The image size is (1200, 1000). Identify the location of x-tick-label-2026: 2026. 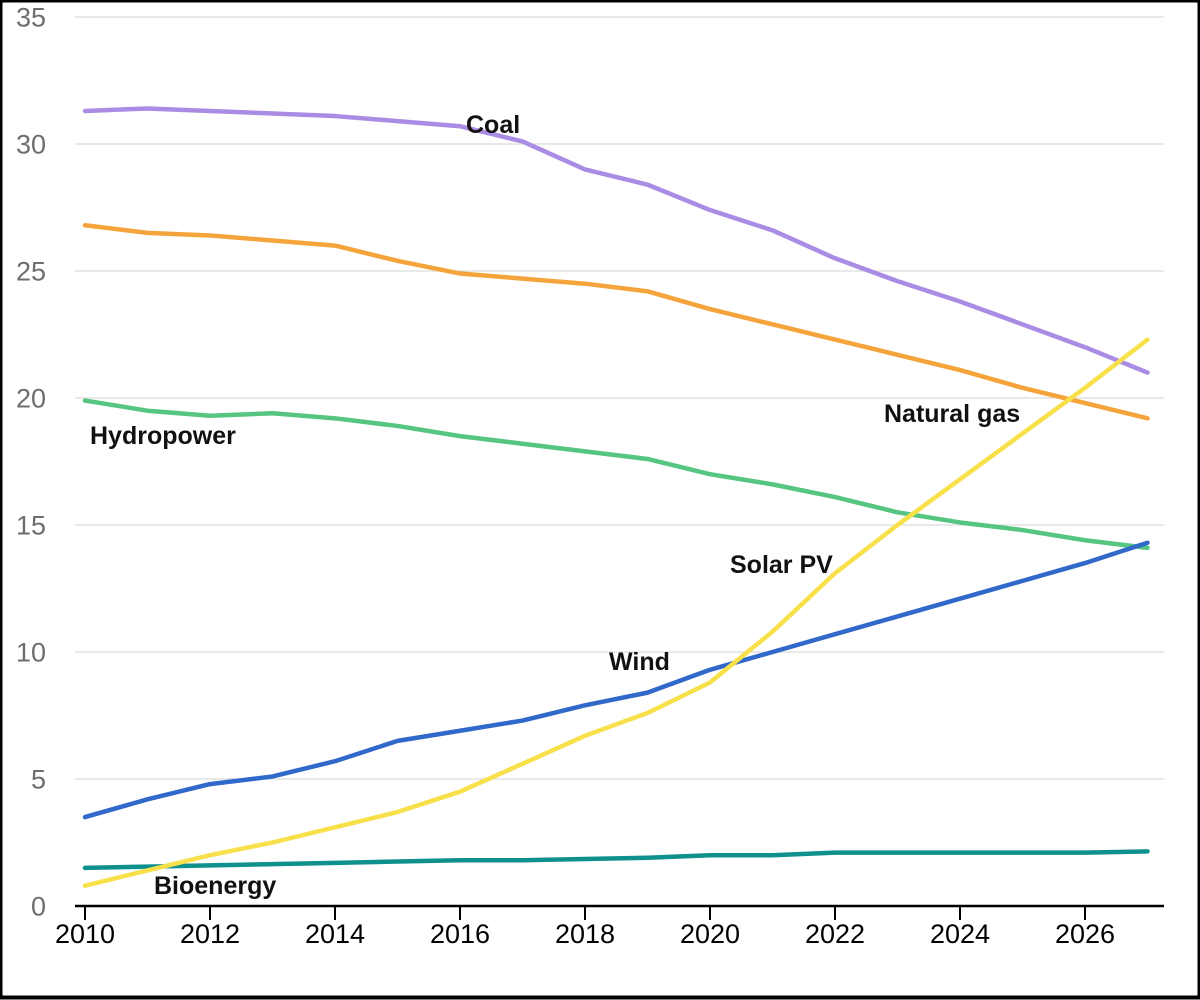
(1085, 934).